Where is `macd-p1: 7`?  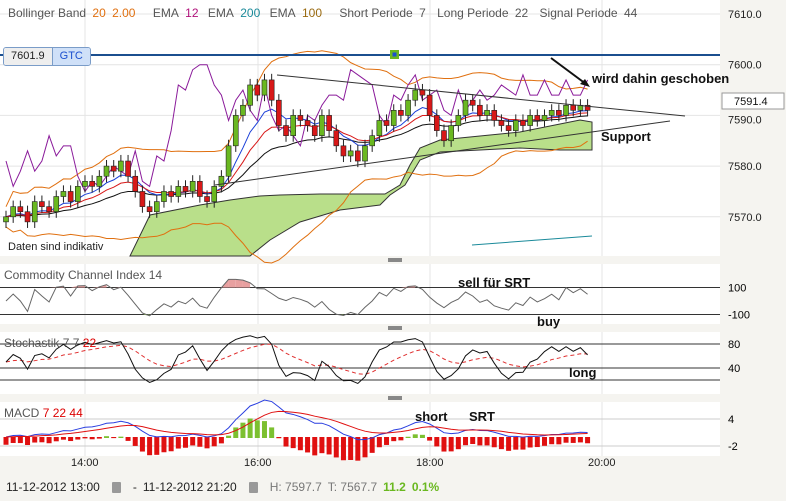
macd-p1: 7 is located at coordinates (46, 413).